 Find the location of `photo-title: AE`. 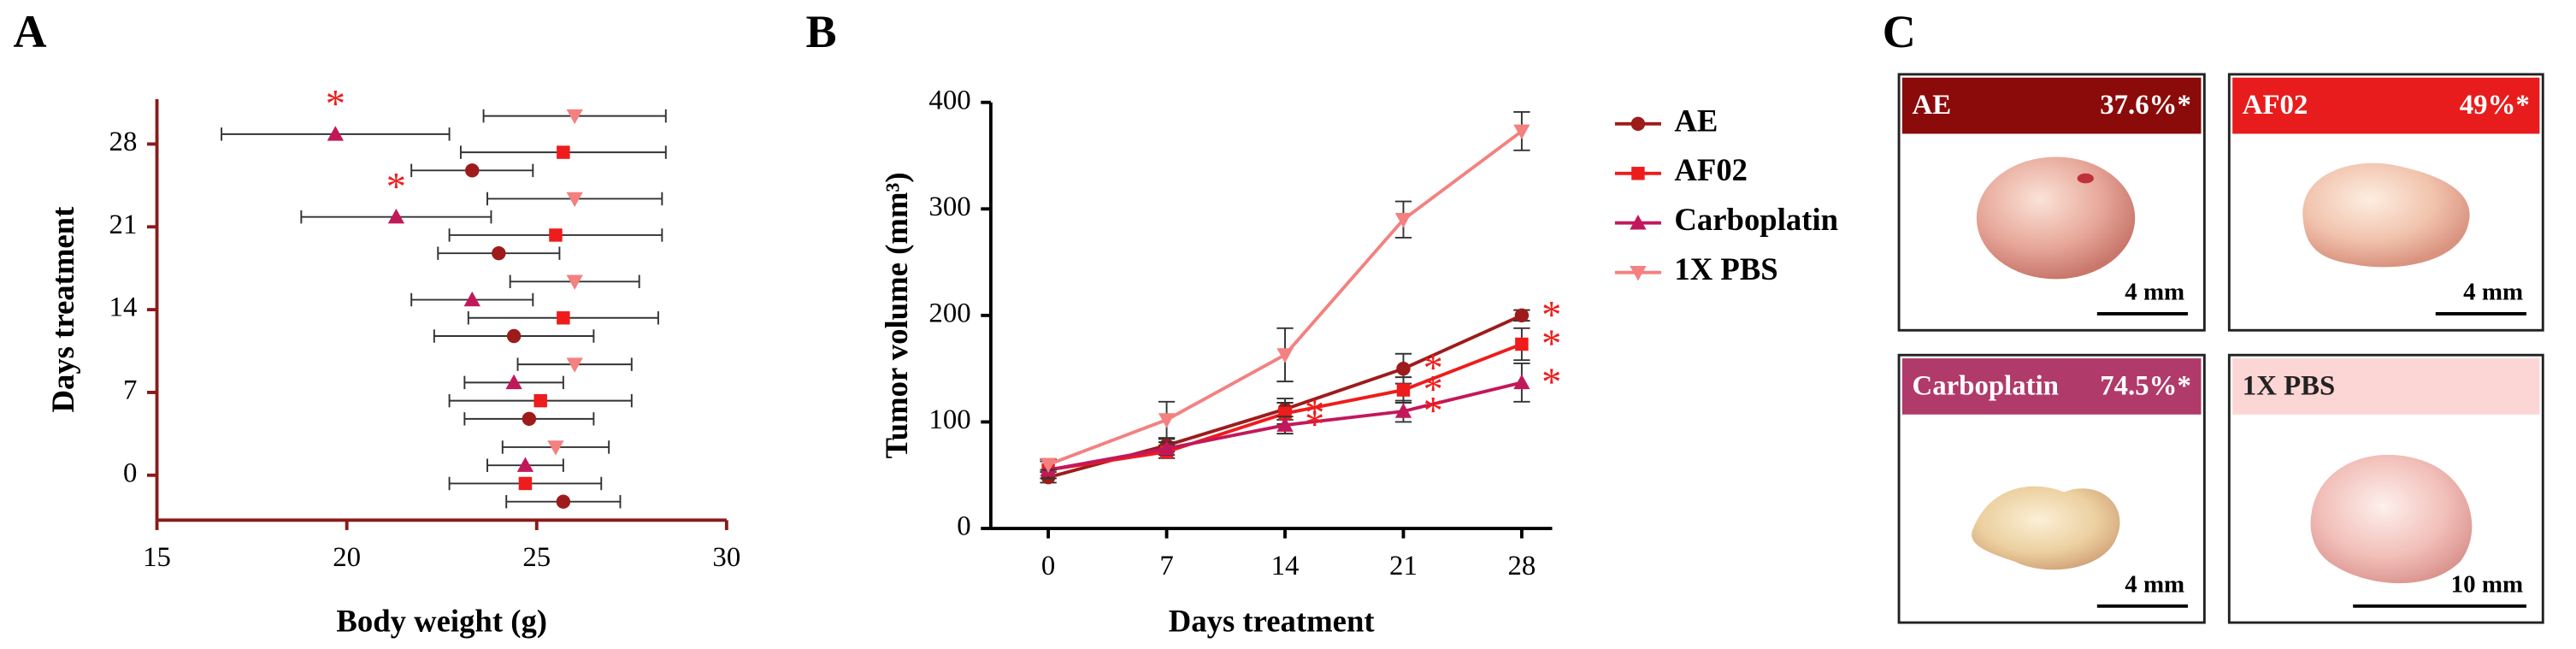

photo-title: AE is located at coordinates (1932, 105).